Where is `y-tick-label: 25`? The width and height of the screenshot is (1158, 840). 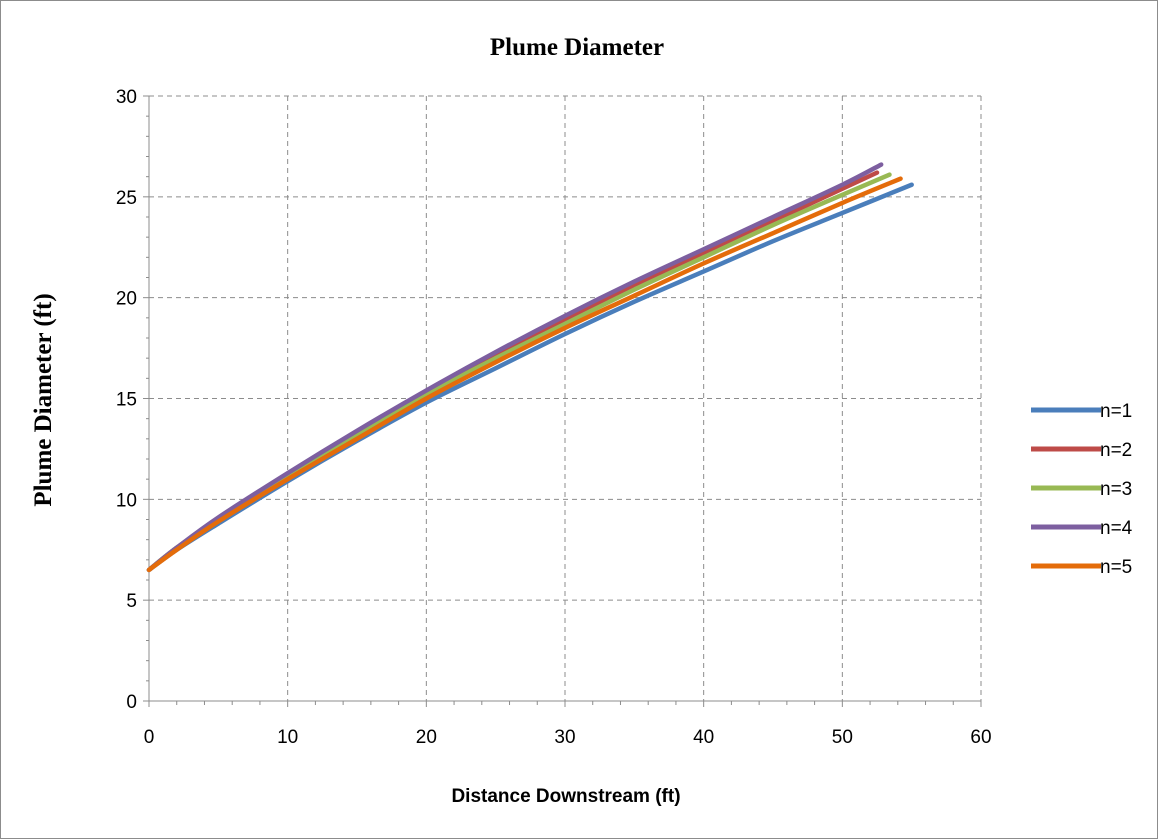 y-tick-label: 25 is located at coordinates (126, 198).